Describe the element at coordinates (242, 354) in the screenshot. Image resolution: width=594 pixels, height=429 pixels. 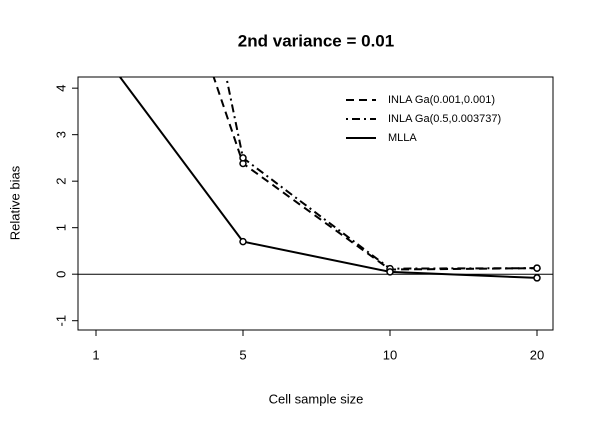
I see `x-tick-label: 5` at that location.